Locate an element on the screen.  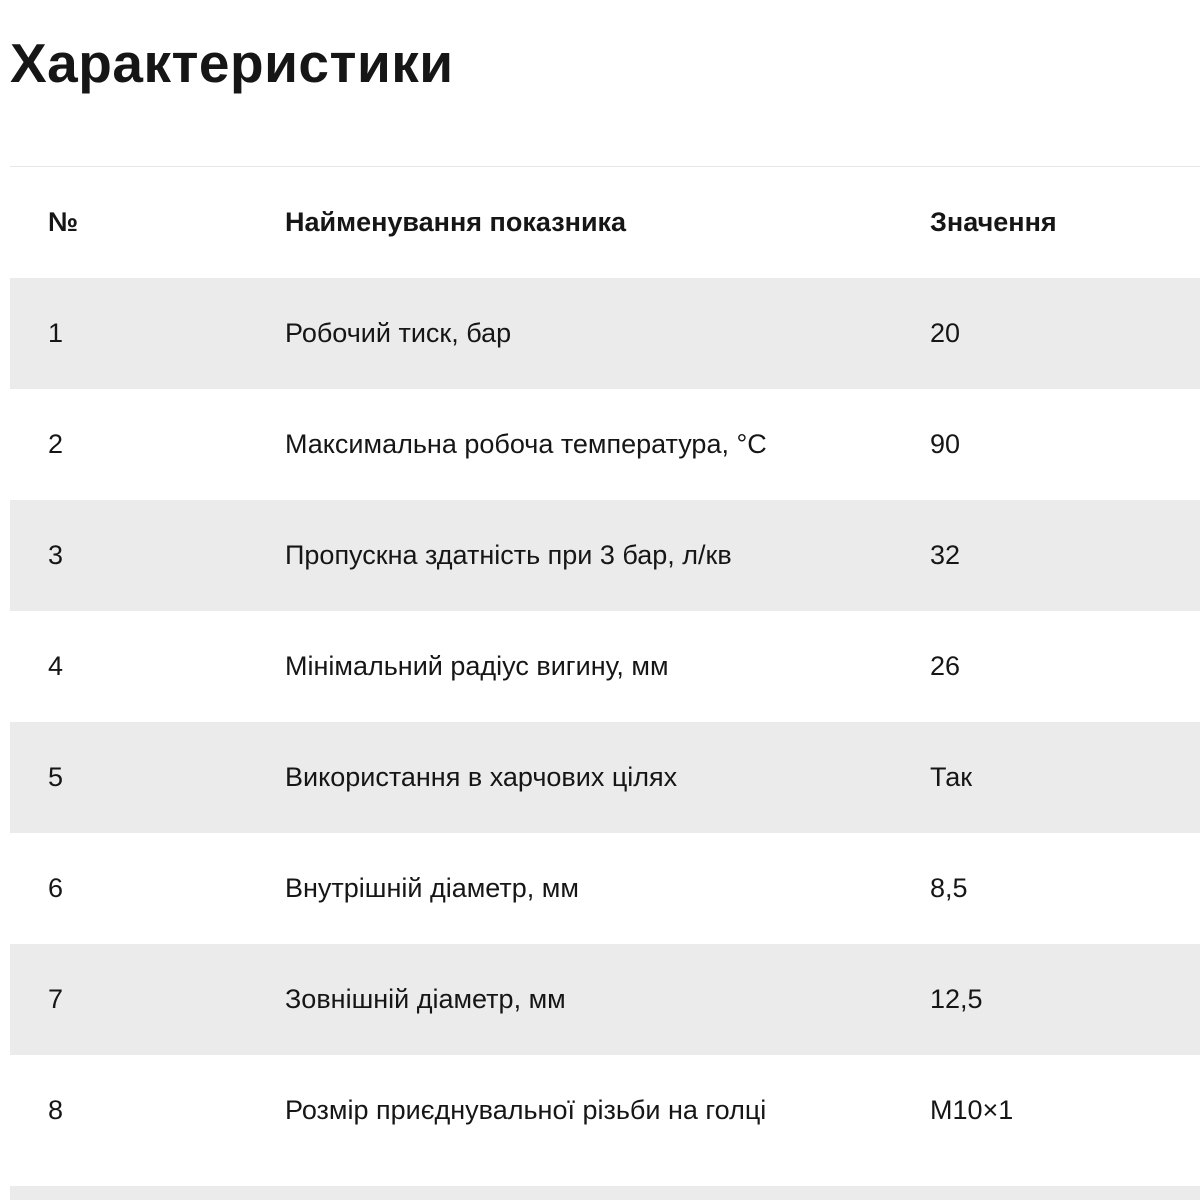
row-name: Максимальна робоча температура, °С is located at coordinates (526, 444).